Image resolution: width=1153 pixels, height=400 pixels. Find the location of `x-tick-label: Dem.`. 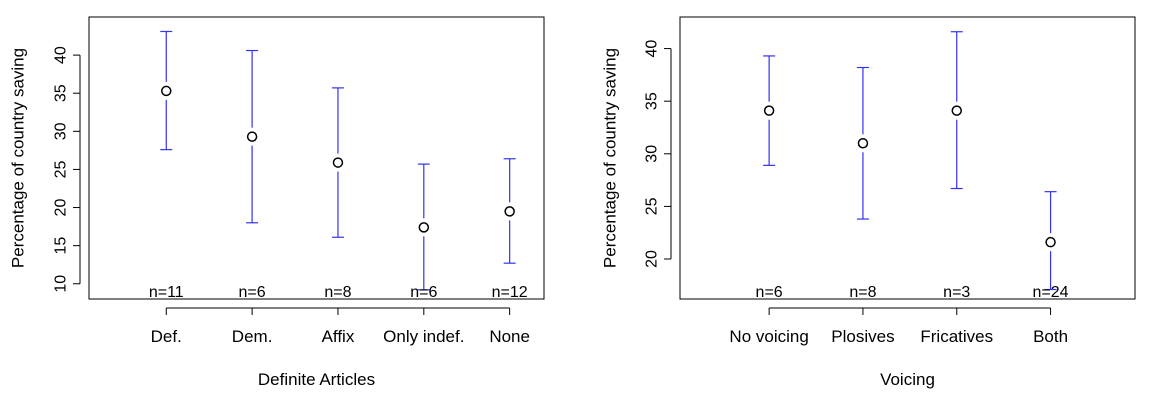

x-tick-label: Dem. is located at coordinates (252, 336).